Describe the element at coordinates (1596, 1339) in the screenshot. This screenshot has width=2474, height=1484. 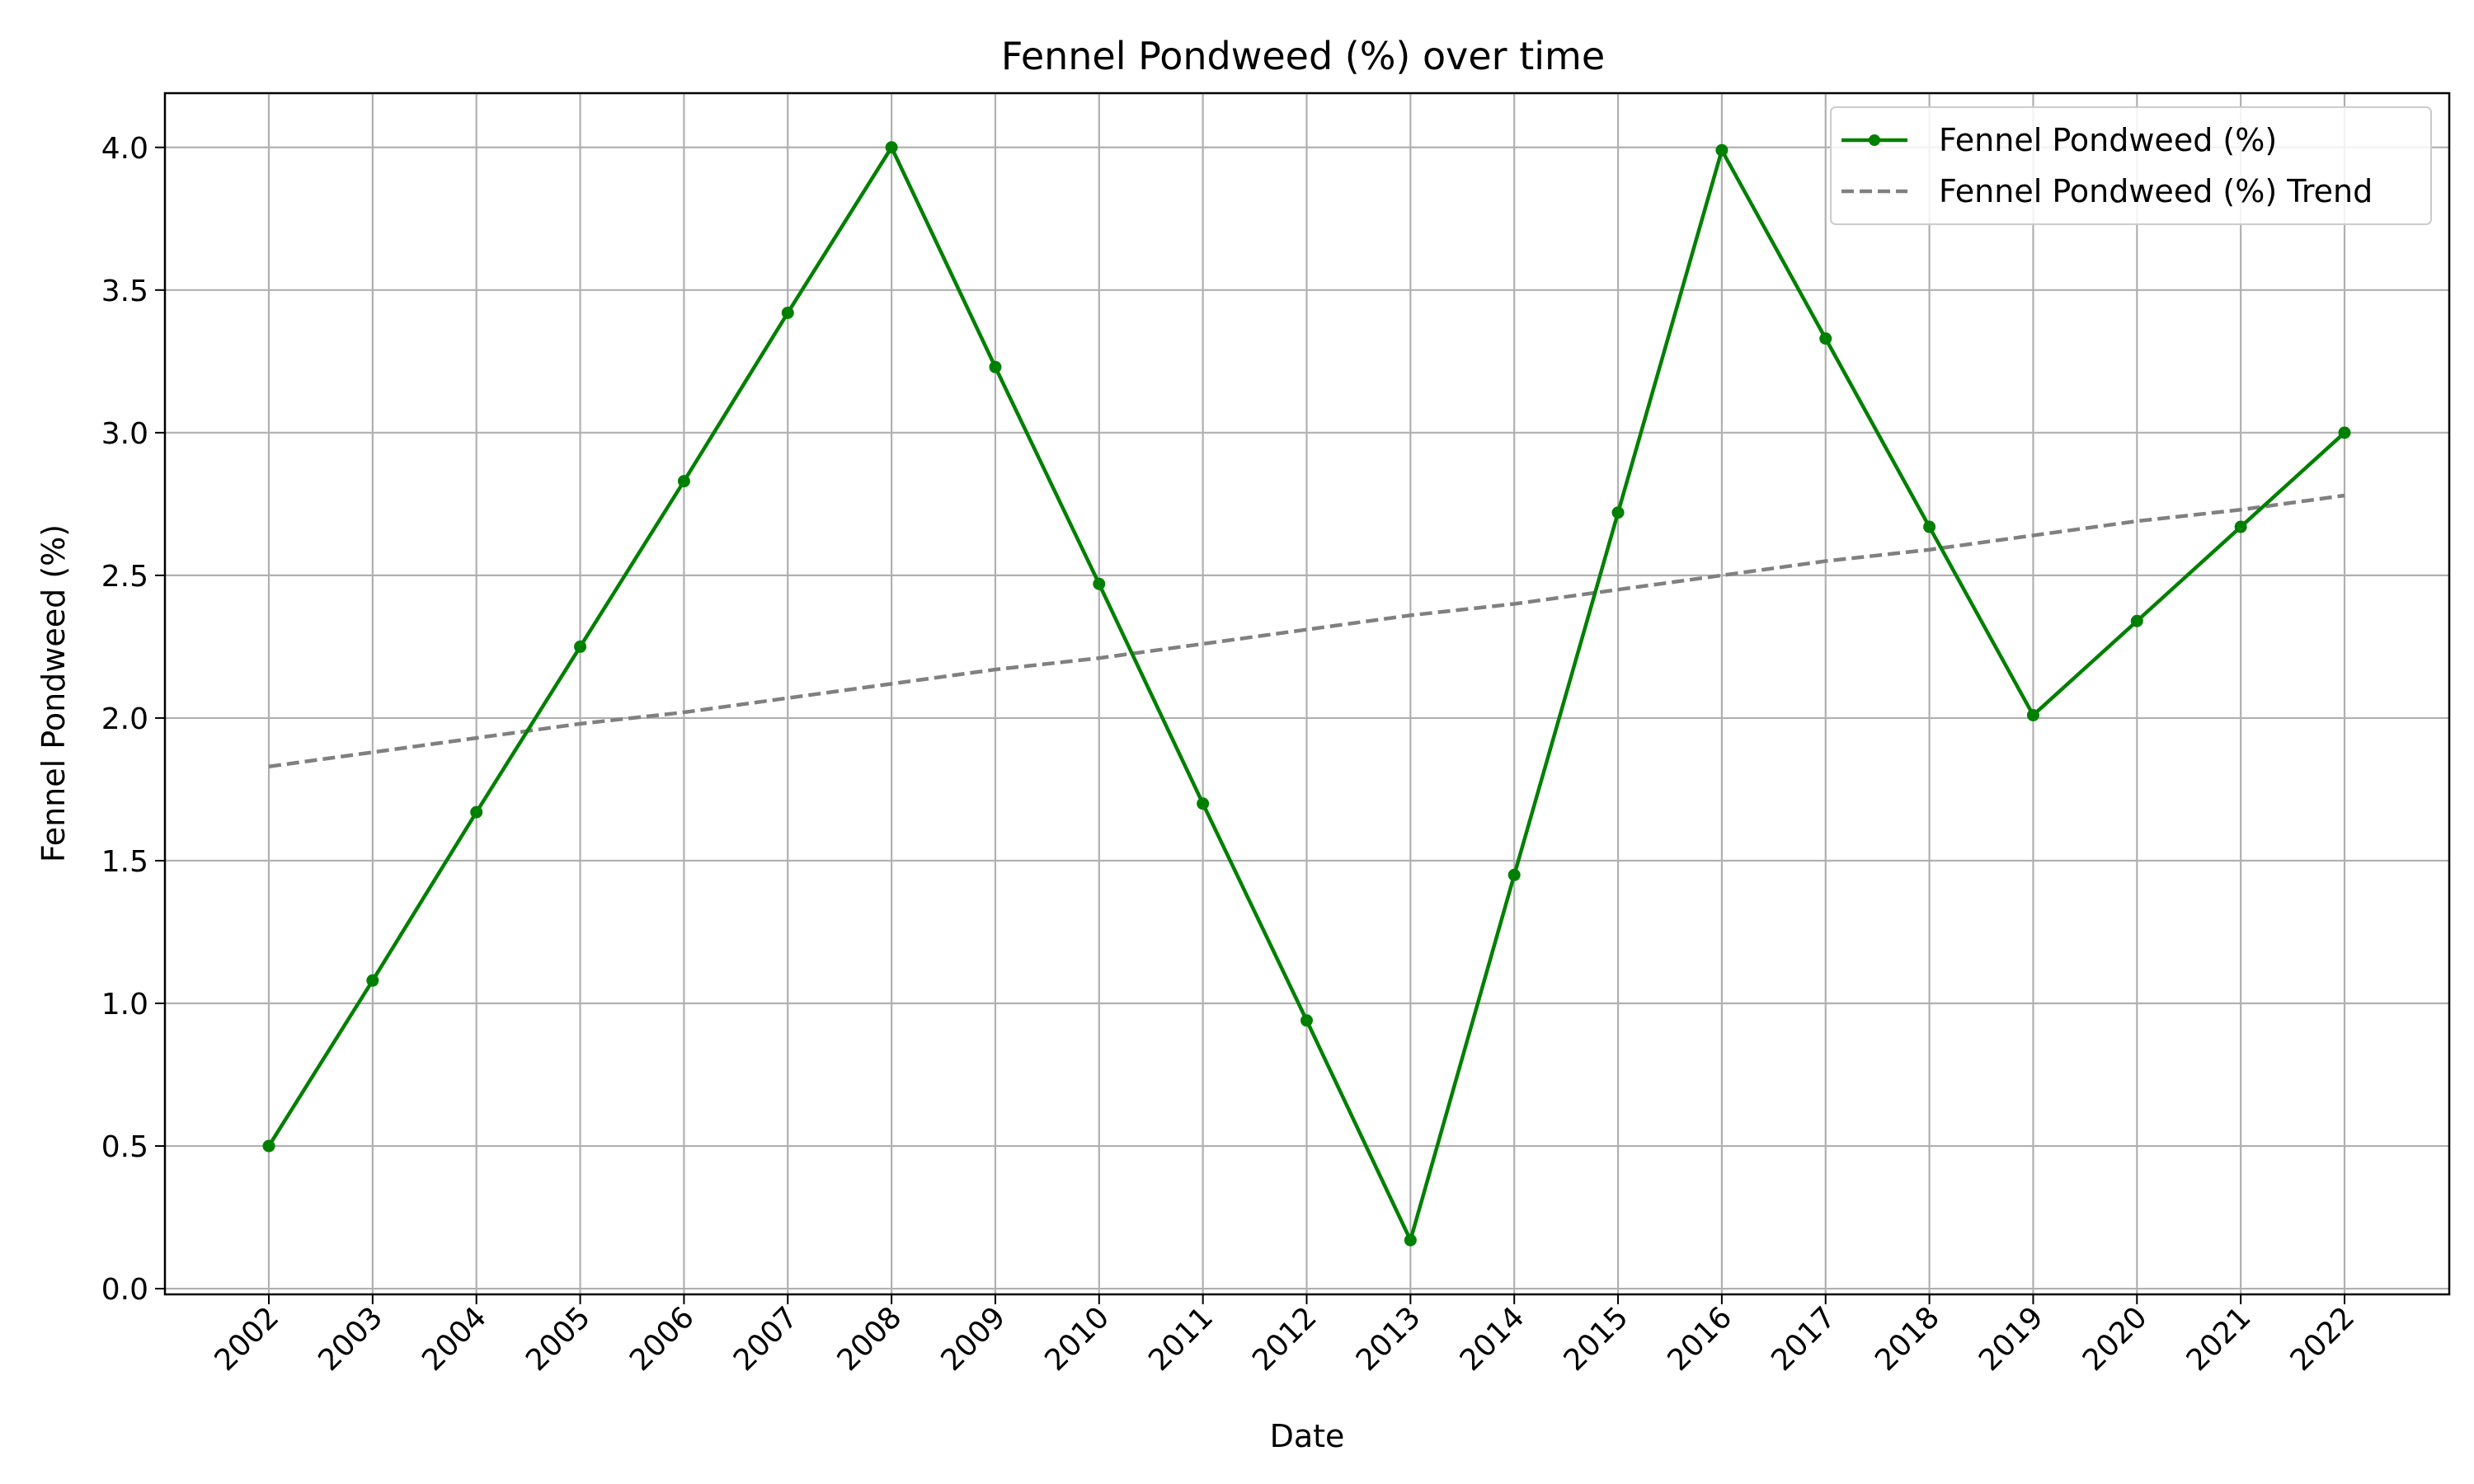
I see `x-tick-label: 2015` at that location.